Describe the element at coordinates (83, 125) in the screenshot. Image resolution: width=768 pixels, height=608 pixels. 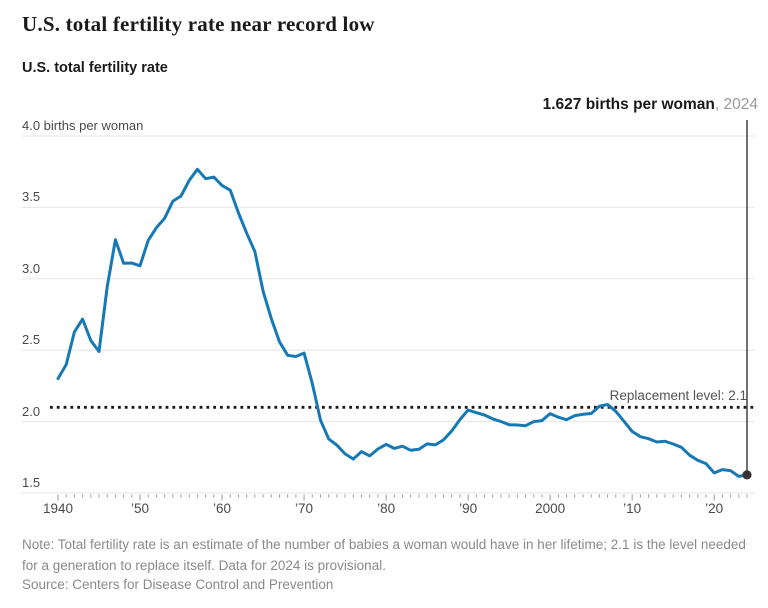
I see `y-tick-label: 4.0 births per woman` at that location.